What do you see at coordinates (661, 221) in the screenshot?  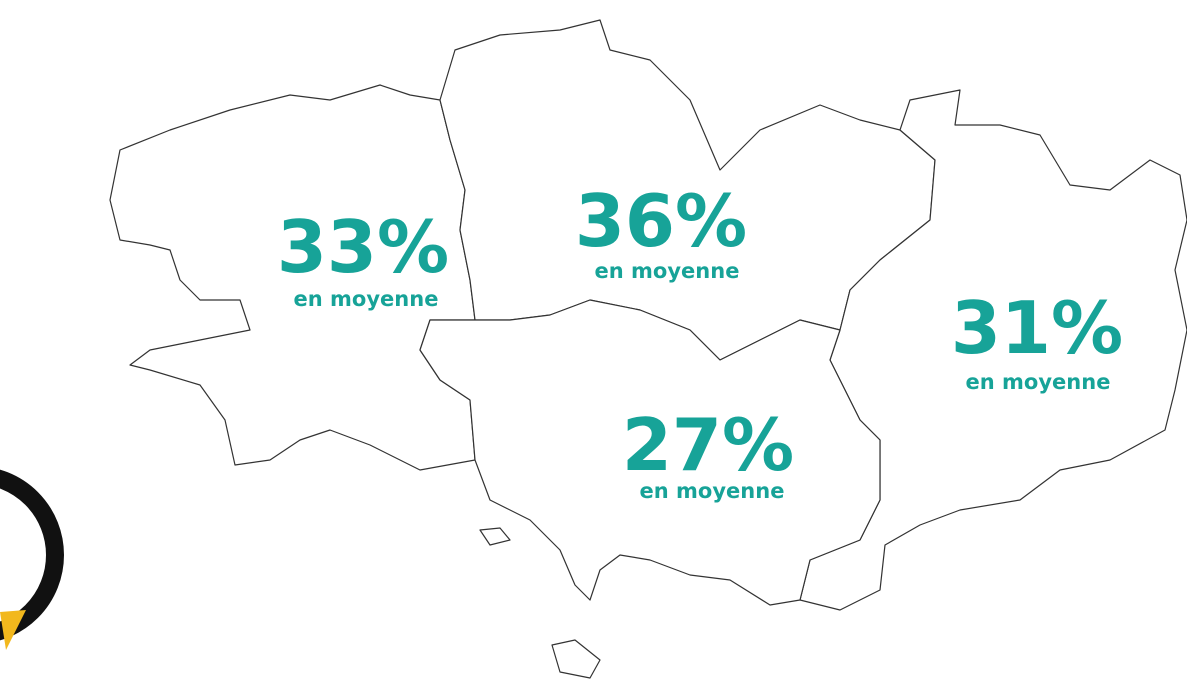 I see `region-value: 36%` at bounding box center [661, 221].